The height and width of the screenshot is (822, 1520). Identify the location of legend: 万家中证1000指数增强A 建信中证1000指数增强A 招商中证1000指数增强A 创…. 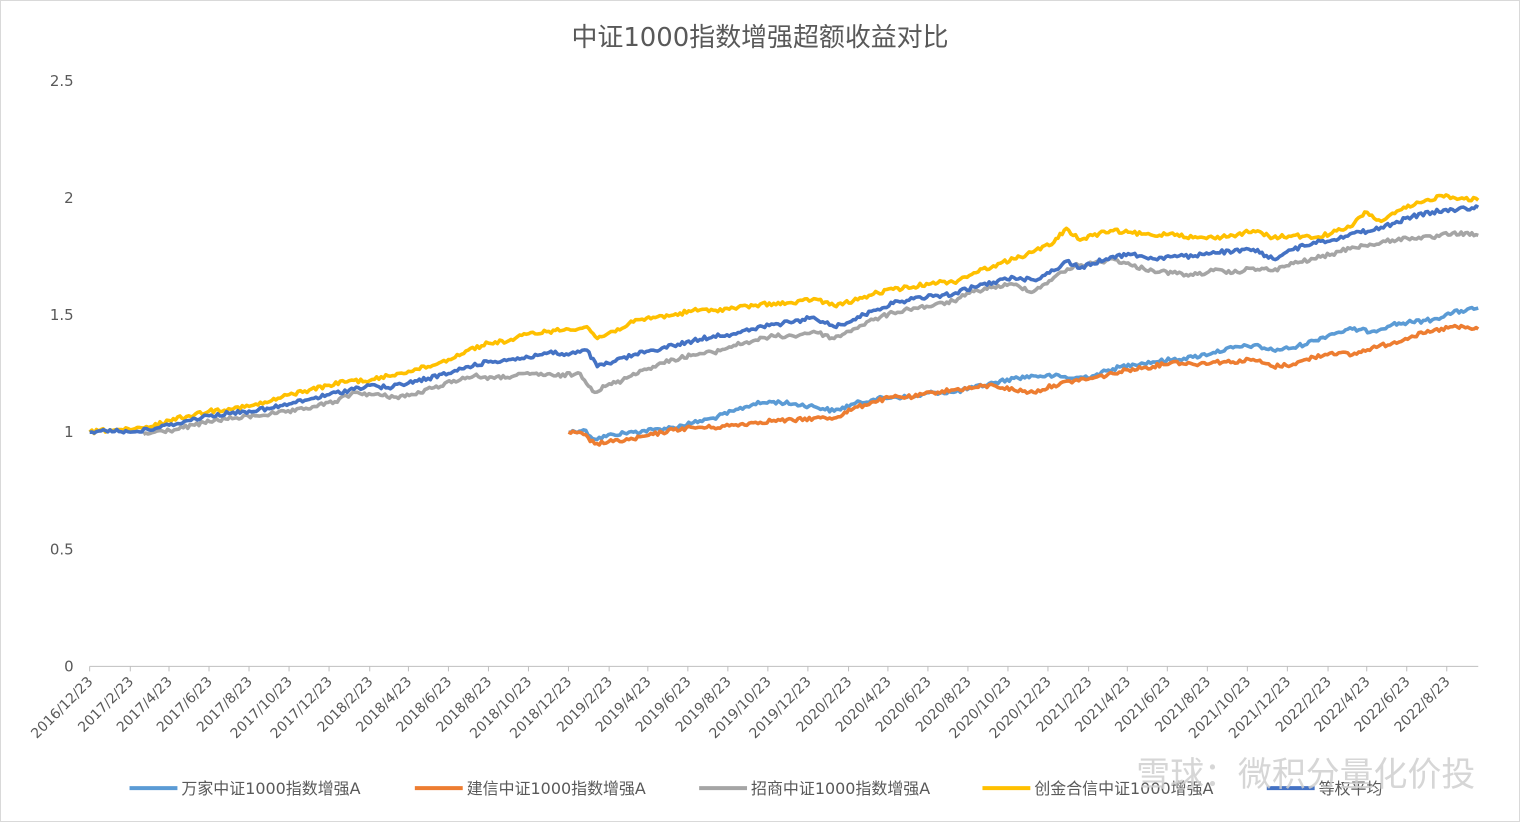
(756, 788).